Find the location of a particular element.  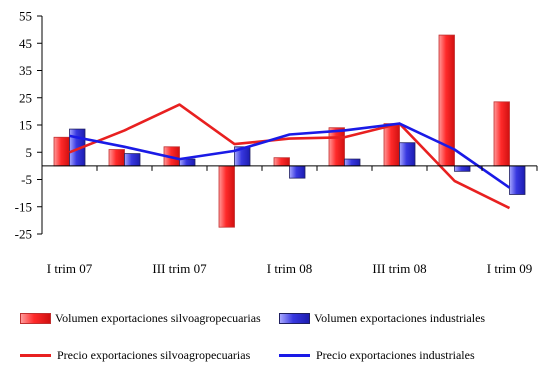

legend-swatch-line-industrial is located at coordinates (294, 355).